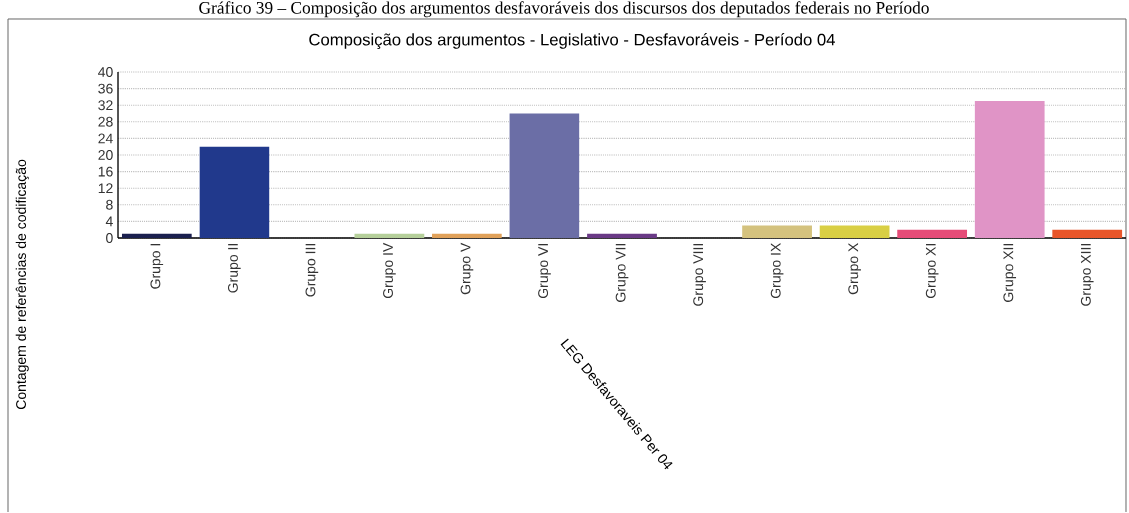  What do you see at coordinates (105, 171) in the screenshot?
I see `y-tick-label: 16` at bounding box center [105, 171].